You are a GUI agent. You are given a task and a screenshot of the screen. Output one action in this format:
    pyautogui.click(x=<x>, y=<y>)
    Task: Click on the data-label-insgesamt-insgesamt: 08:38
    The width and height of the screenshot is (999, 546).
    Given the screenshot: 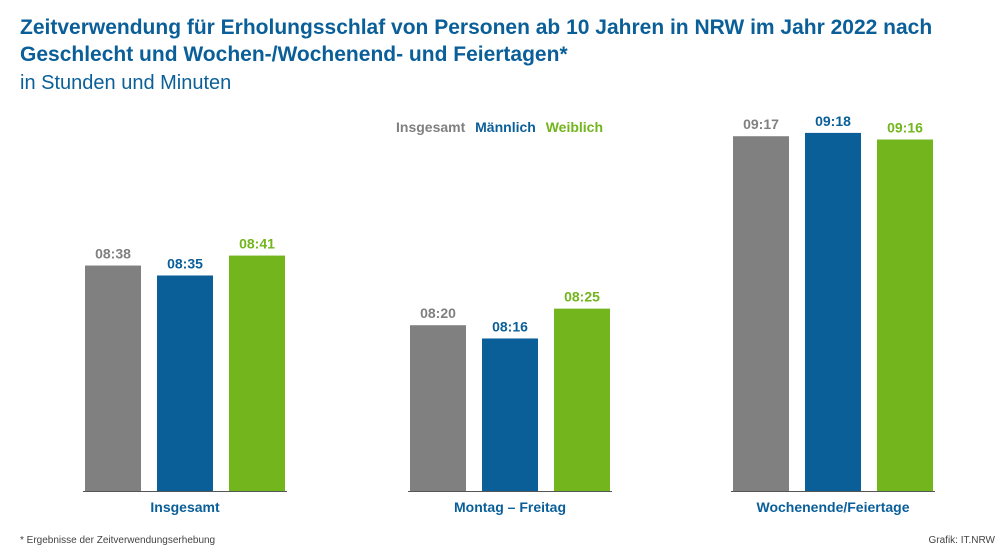 What is the action you would take?
    pyautogui.click(x=113, y=254)
    